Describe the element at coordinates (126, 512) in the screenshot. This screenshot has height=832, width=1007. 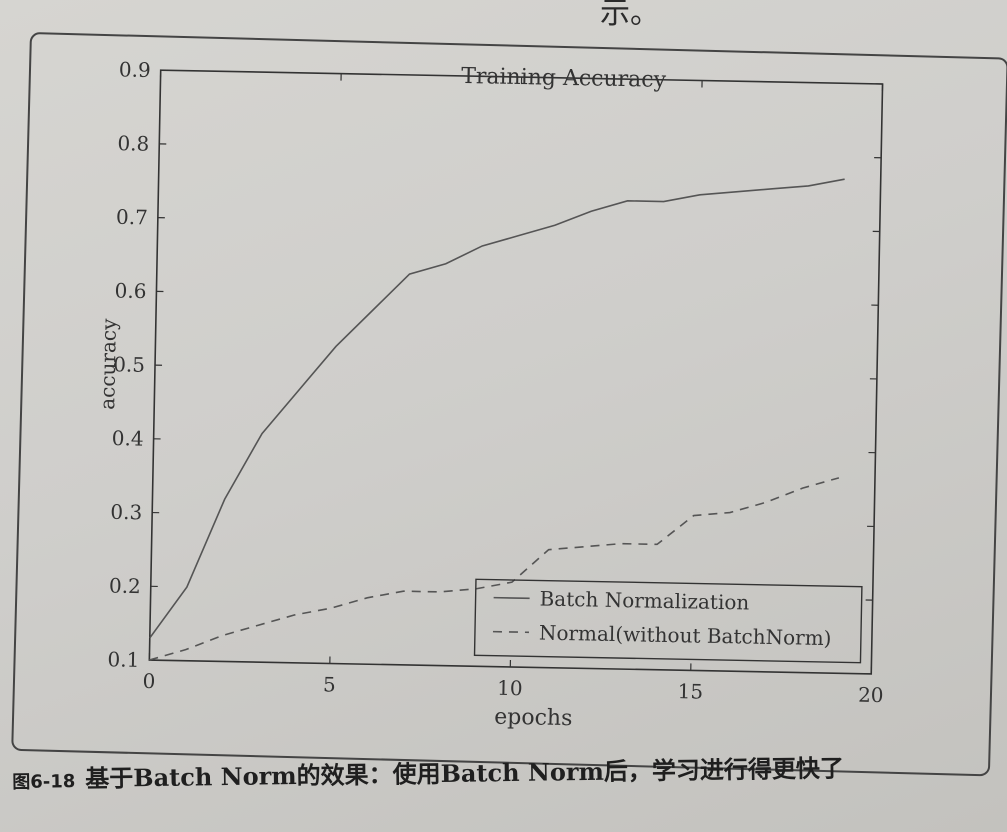
I see `y-tick-label: 0.3` at that location.